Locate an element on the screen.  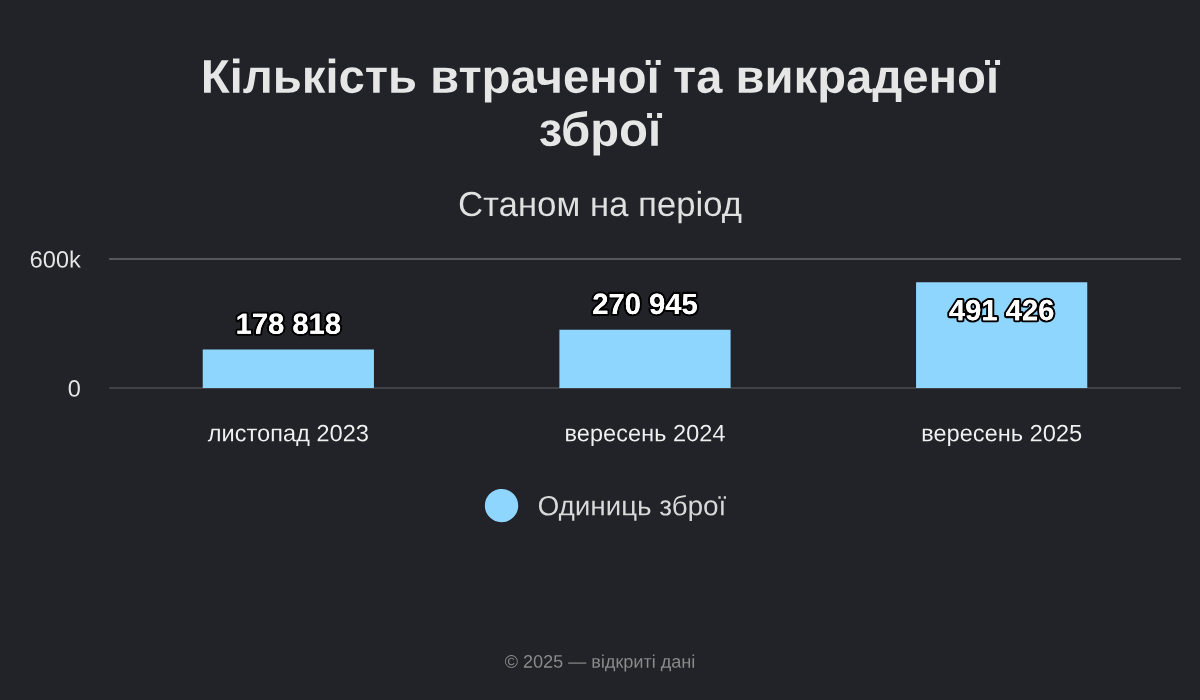
data-label: 178 818 is located at coordinates (289, 324).